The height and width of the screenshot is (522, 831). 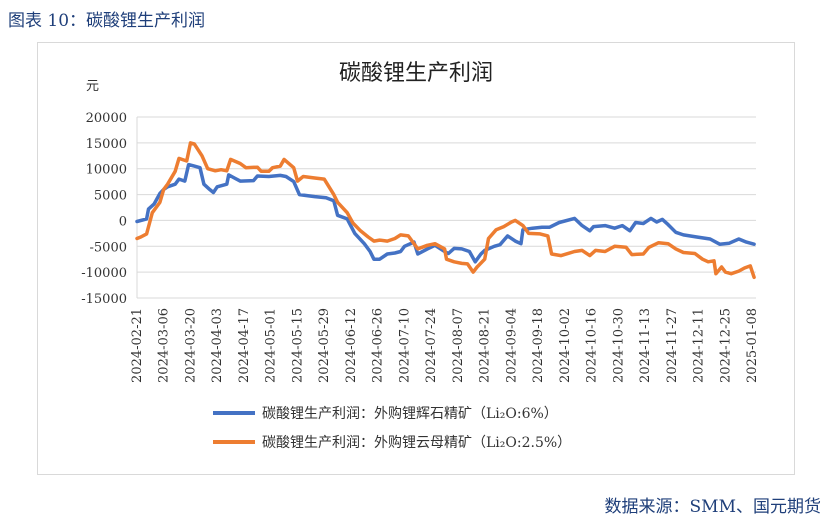 What do you see at coordinates (190, 345) in the screenshot?
I see `x-tick-label: 2024-03-20` at bounding box center [190, 345].